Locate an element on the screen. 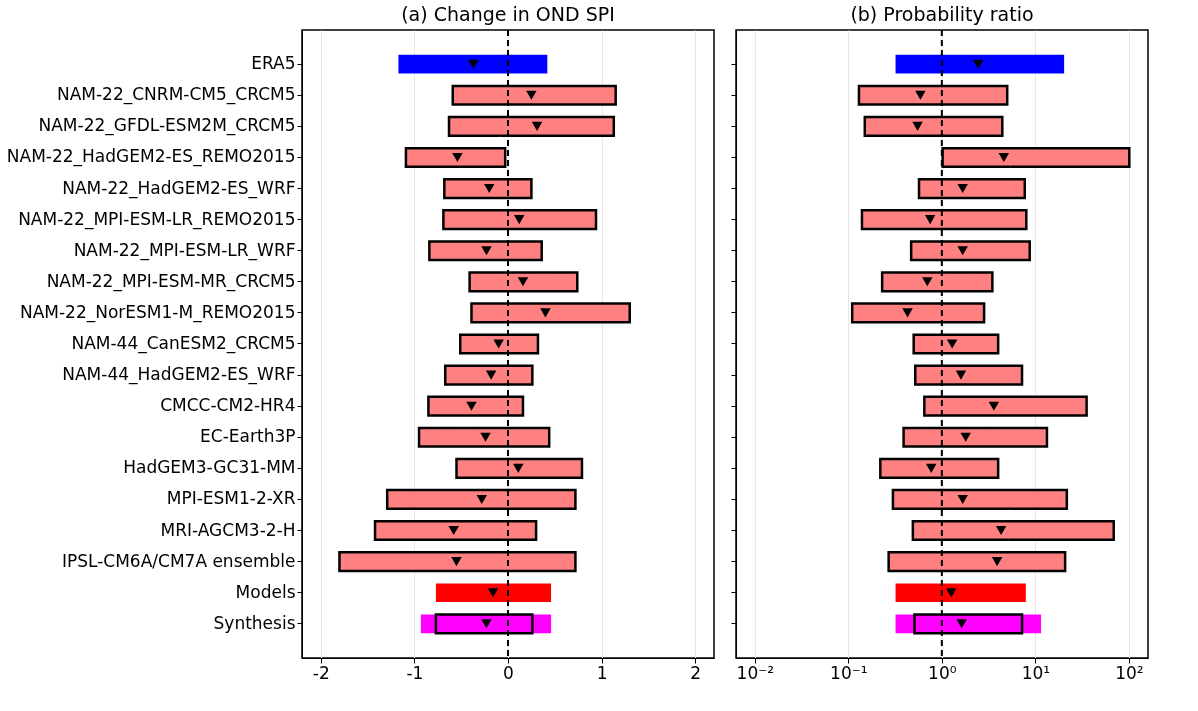 The height and width of the screenshot is (711, 1198). y-tick-label: CMCC-CM2-HR4 is located at coordinates (228, 405).